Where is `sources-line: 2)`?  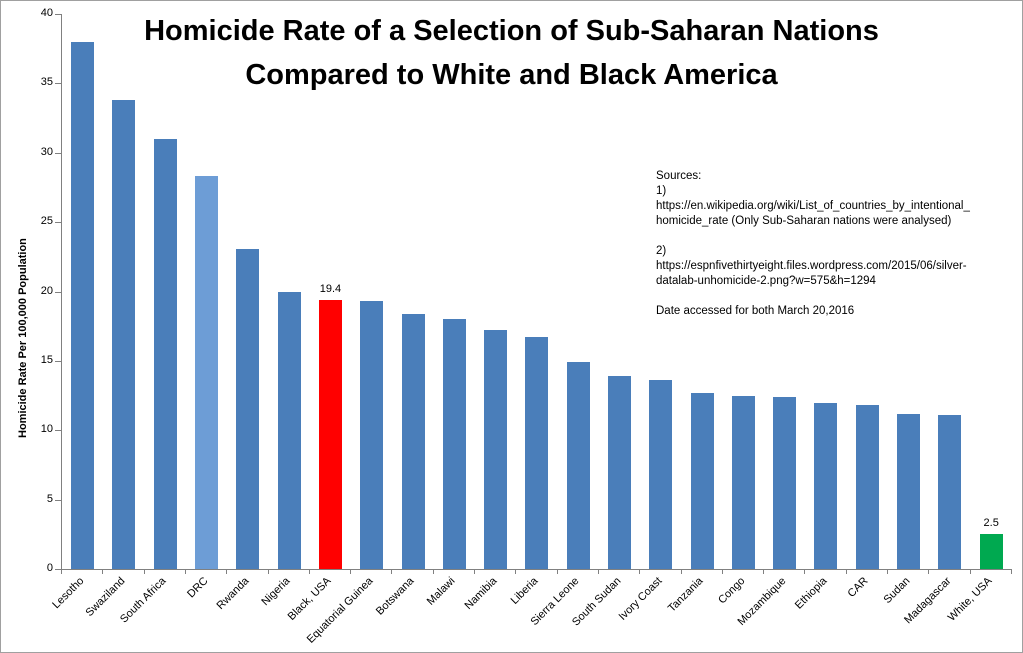
sources-line: 2) is located at coordinates (661, 251).